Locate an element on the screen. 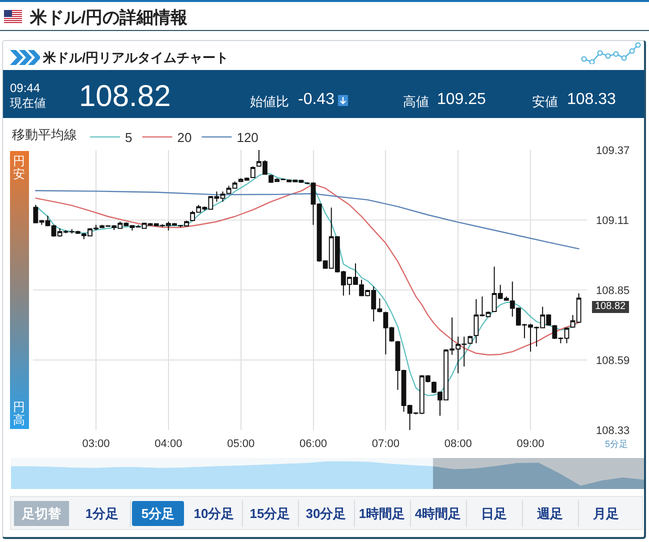 Image resolution: width=649 pixels, height=542 pixels. timeframe-button: 10分足 is located at coordinates (214, 513).